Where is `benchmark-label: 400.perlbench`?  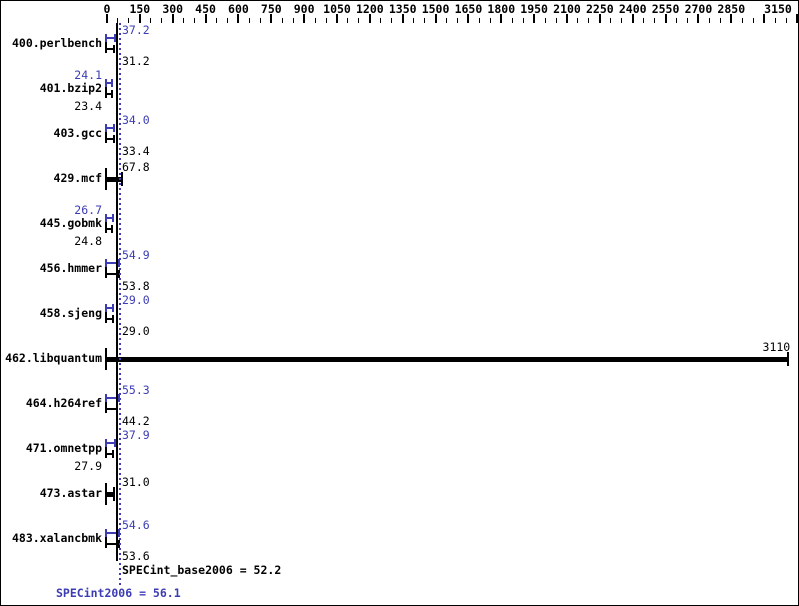
benchmark-label: 400.perlbench is located at coordinates (56, 43).